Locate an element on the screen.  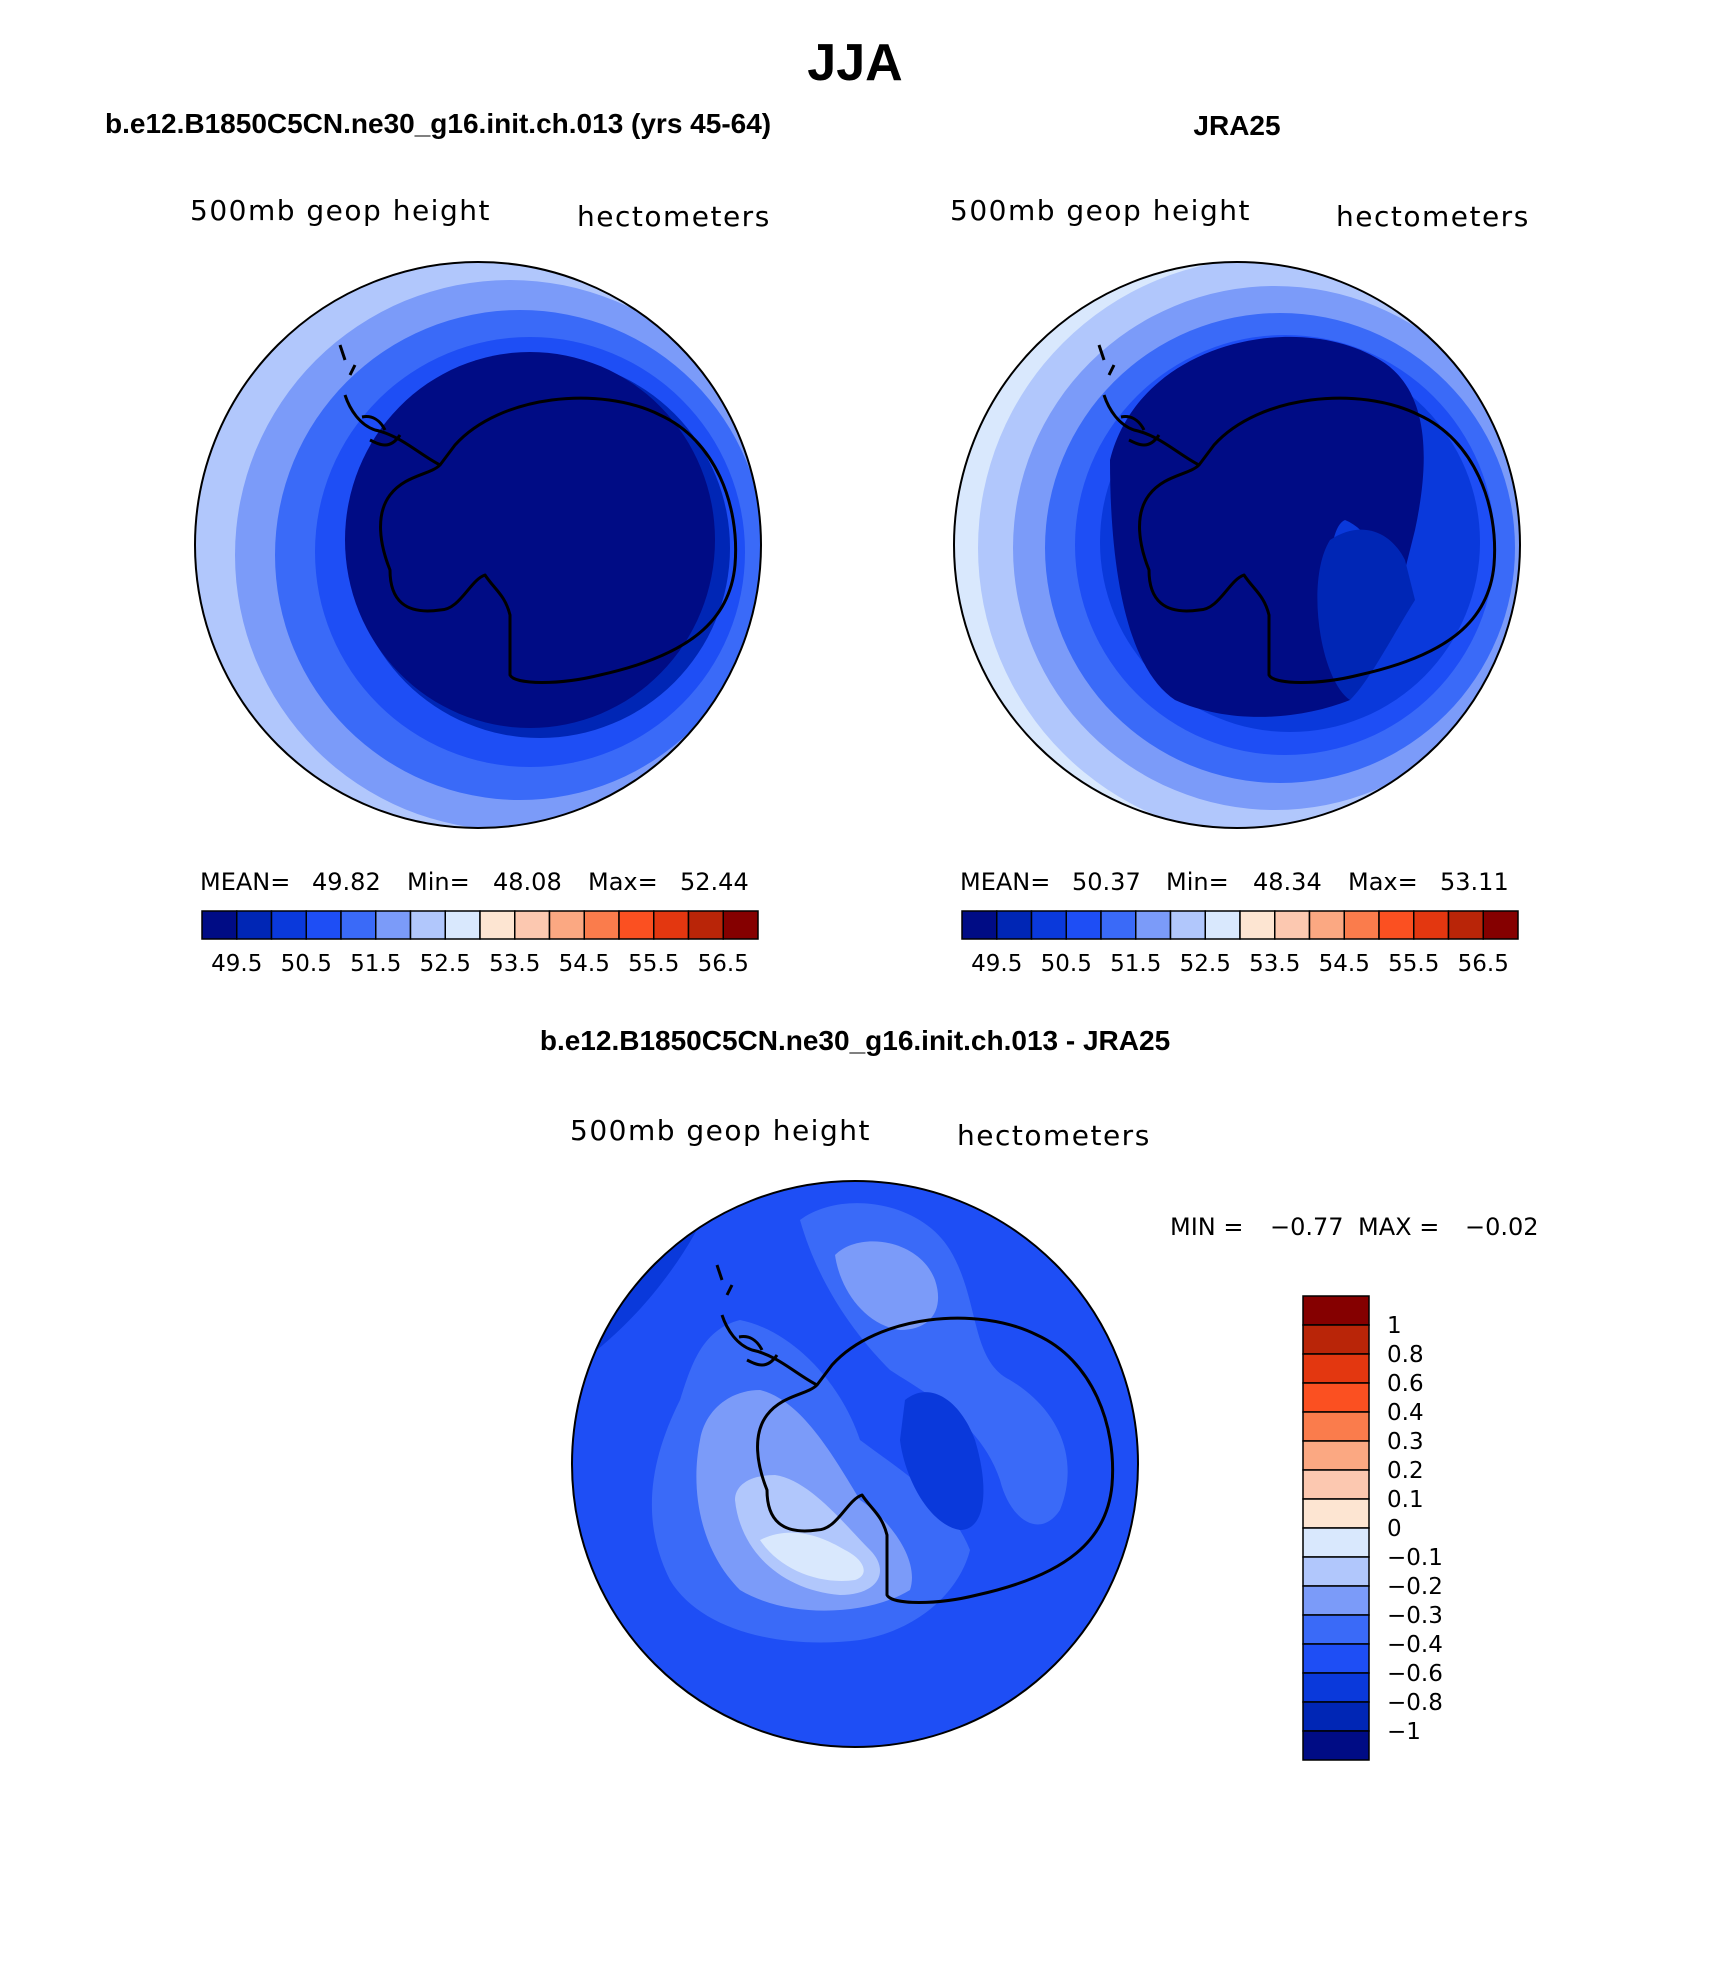
colorbar-tick-label: 51.5 is located at coordinates (1135, 964).